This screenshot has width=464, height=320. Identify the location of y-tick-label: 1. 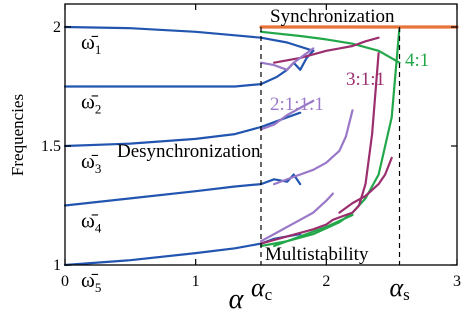
(57, 265).